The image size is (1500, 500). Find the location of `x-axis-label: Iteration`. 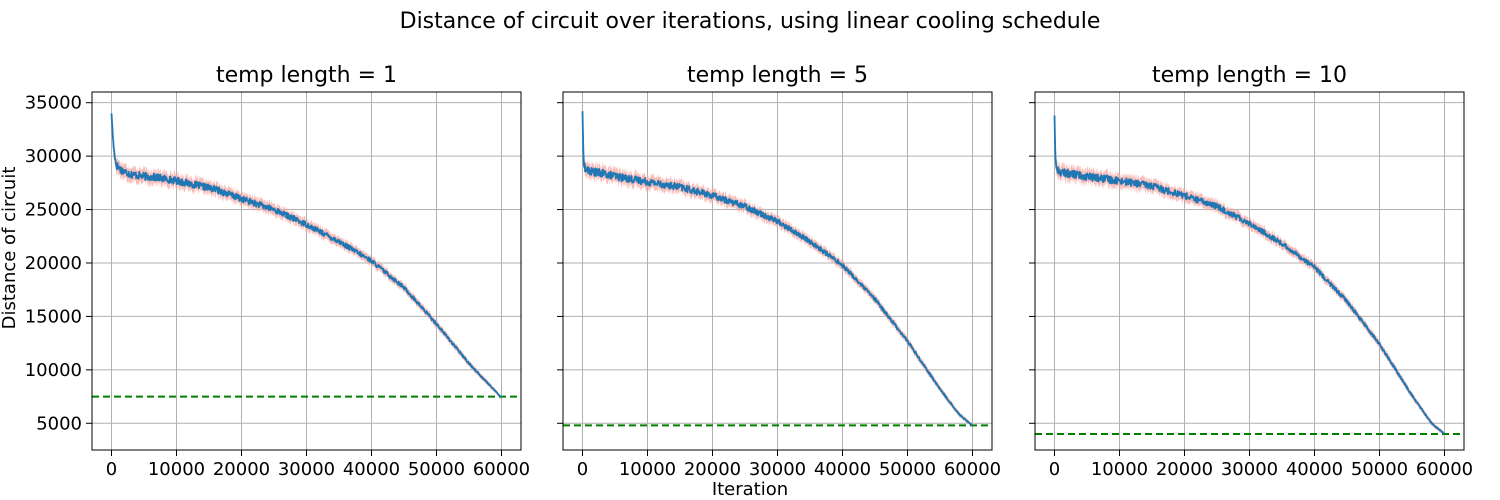

x-axis-label: Iteration is located at coordinates (750, 489).